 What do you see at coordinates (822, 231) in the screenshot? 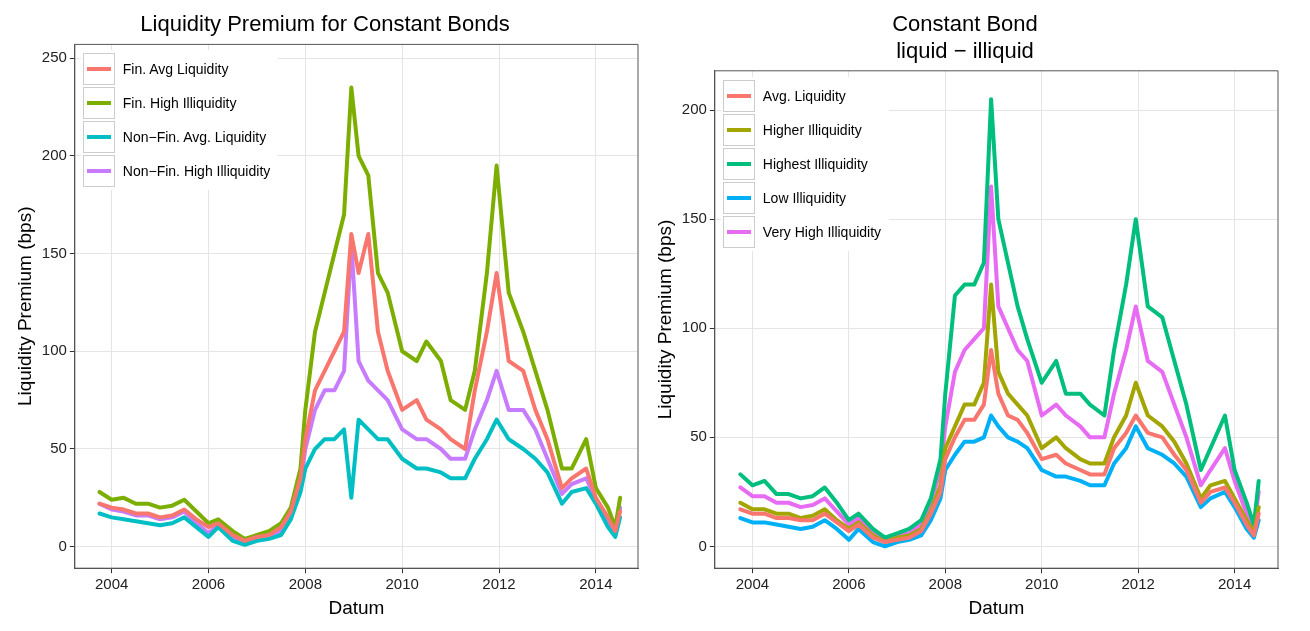
I see `legend-label: Very High Illiquidity` at bounding box center [822, 231].